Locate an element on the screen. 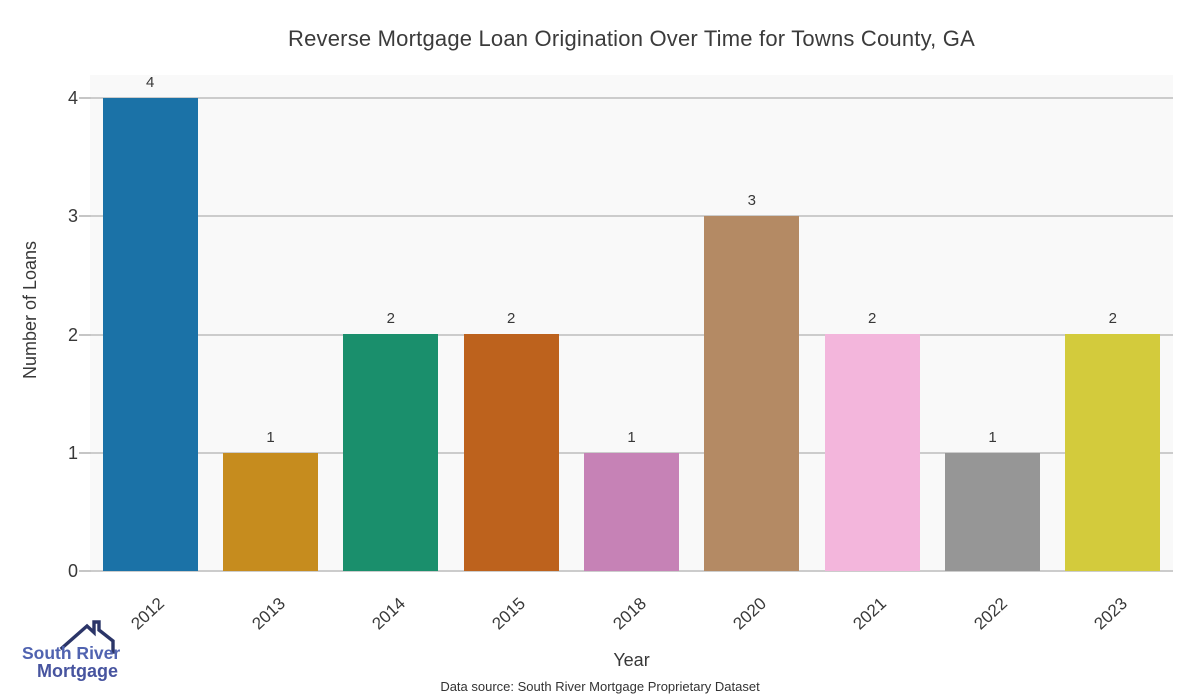 This screenshot has width=1200, height=700. bar-2022 is located at coordinates (992, 512).